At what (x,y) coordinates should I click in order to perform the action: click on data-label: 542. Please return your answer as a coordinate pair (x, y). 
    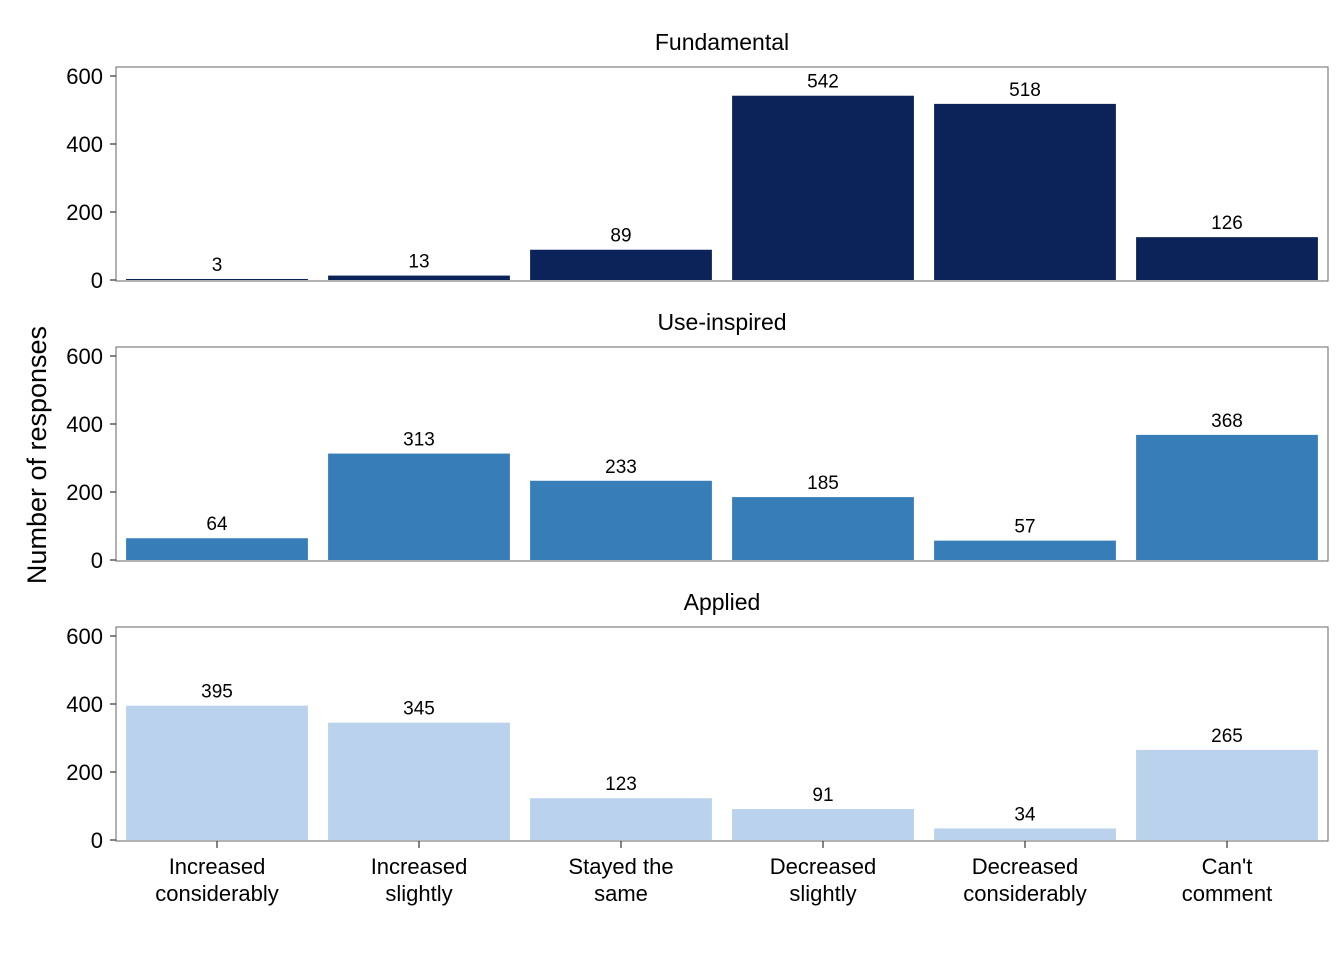
    Looking at the image, I should click on (823, 82).